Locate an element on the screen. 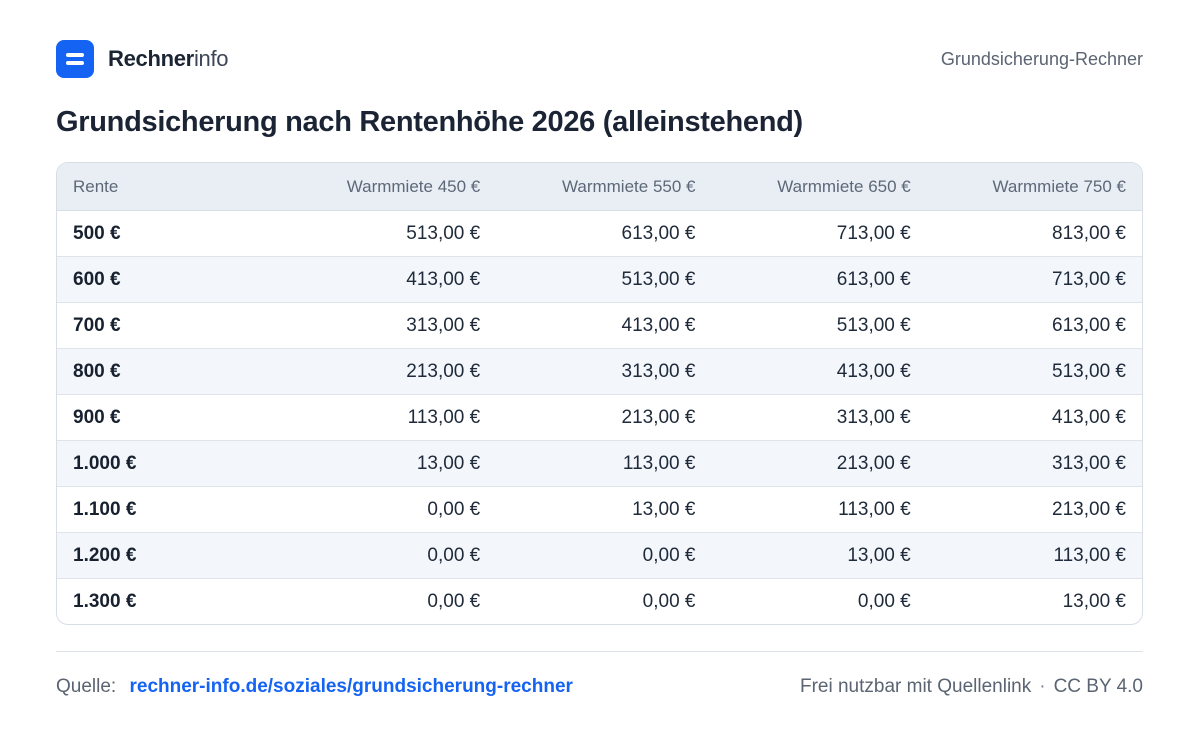  row-label: 600 € is located at coordinates (169, 279).